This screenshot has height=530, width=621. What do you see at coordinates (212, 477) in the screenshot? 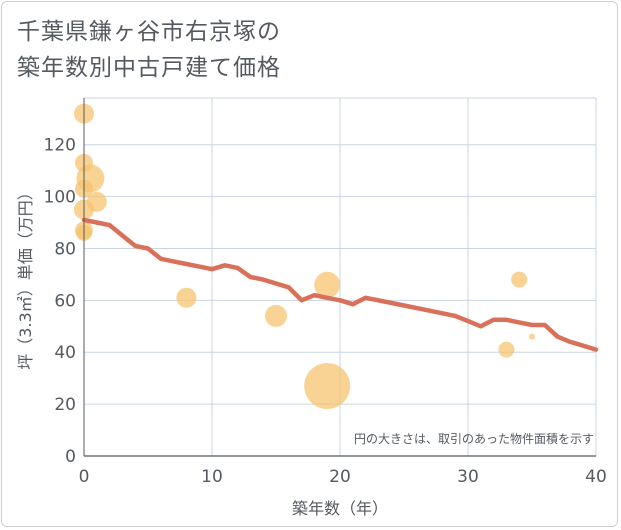
I see `x-tick-label: 10` at bounding box center [212, 477].